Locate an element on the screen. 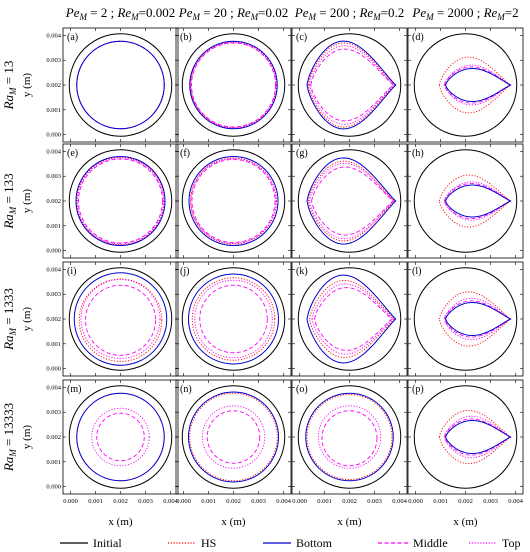  row-label-text: RaM = 1333 is located at coordinates (9, 319).